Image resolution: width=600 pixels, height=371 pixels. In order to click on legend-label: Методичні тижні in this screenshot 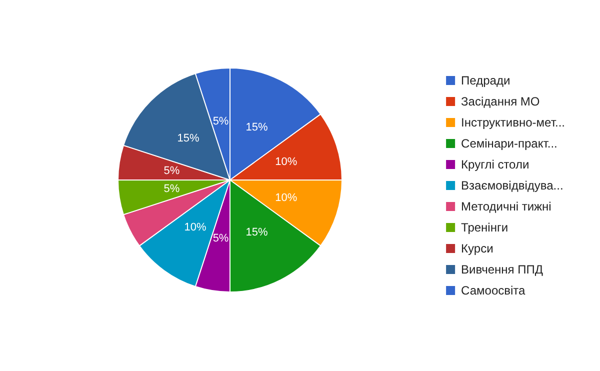, I will do `click(506, 207)`.